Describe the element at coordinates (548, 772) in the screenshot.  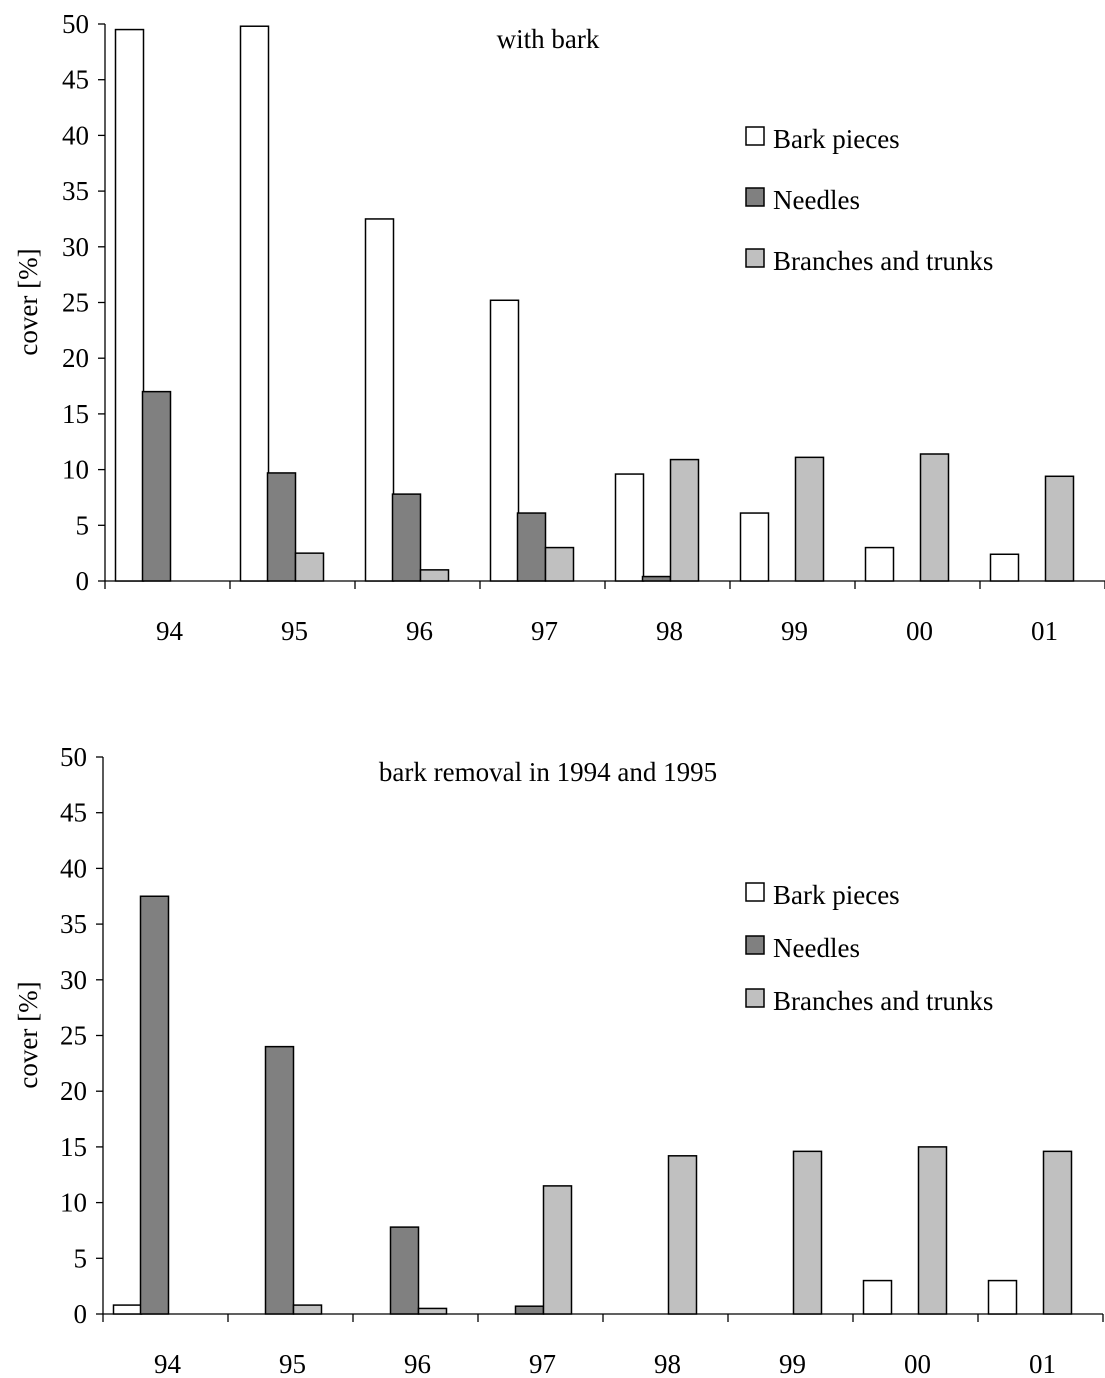
I see `chart-title: bark removal in 1994 and 1995` at that location.